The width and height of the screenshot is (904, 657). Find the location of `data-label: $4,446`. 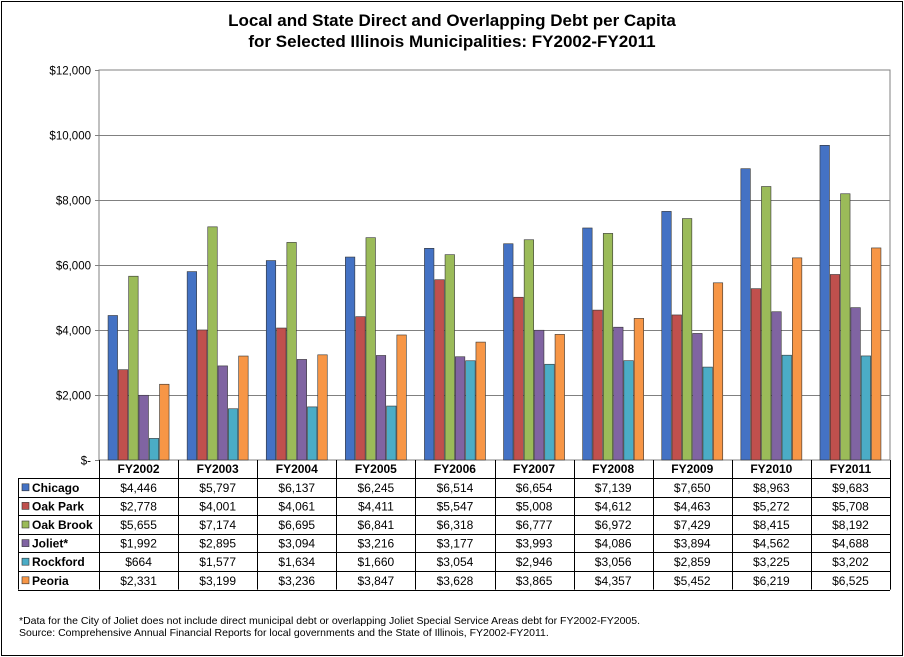

data-label: $4,446 is located at coordinates (138, 488).